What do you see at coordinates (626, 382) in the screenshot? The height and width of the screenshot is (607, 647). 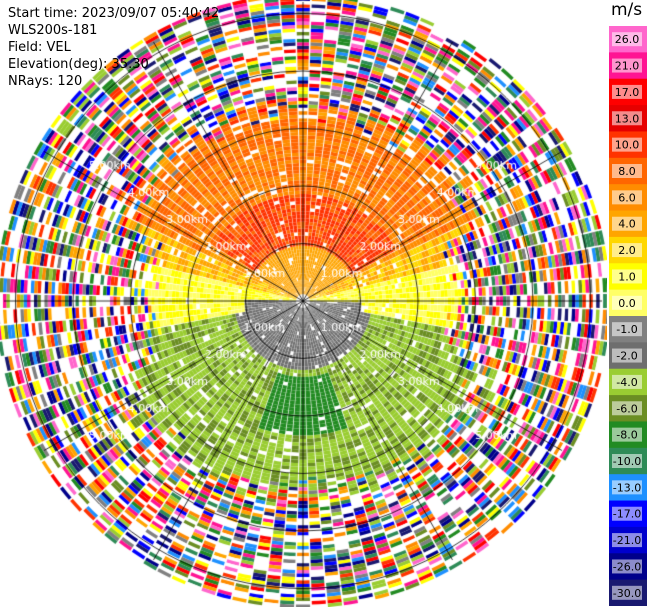 I see `colorbar-tick-label: -4.0` at bounding box center [626, 382].